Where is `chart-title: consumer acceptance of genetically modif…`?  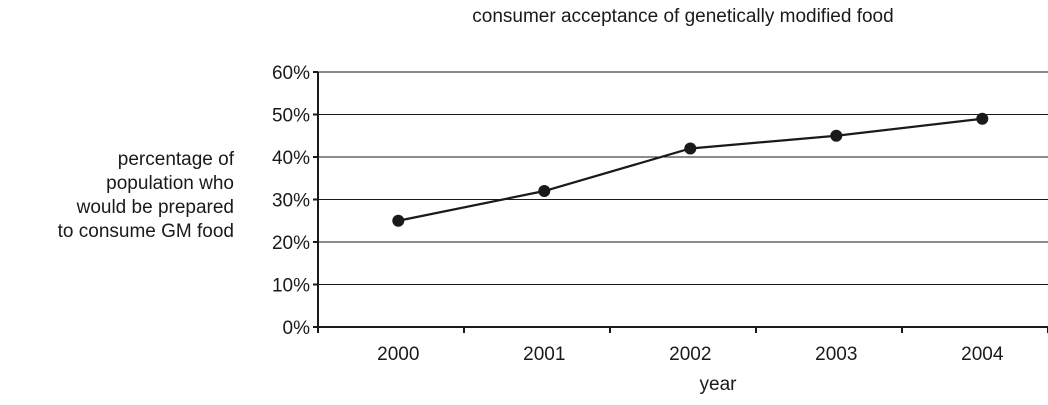 chart-title: consumer acceptance of genetically modif… is located at coordinates (683, 16).